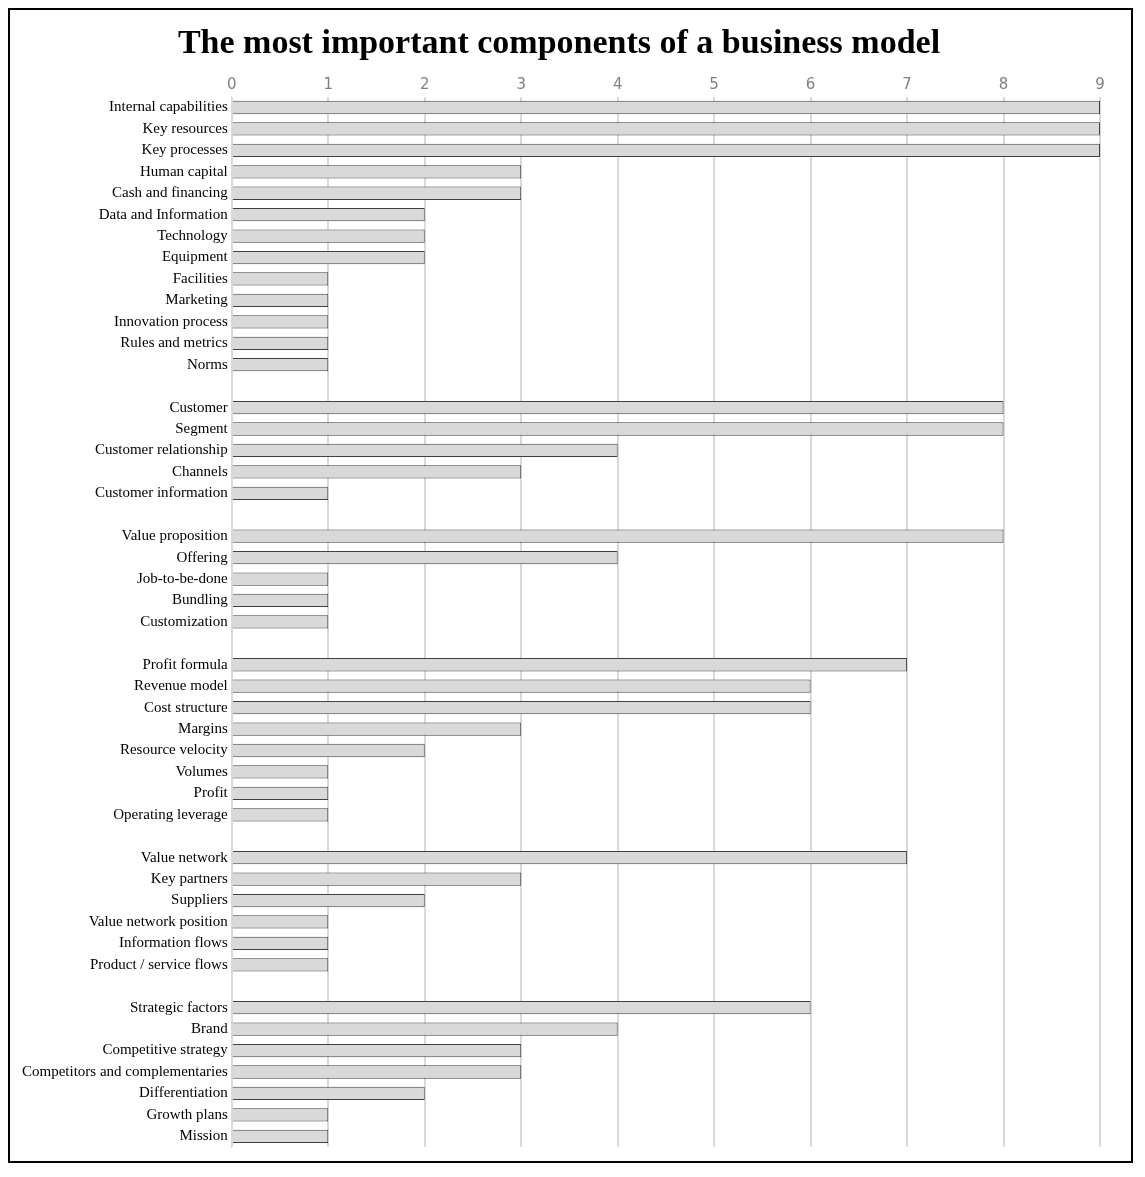 This screenshot has width=1145, height=1177. I want to click on y-tick-label: Revenue model, so click(181, 685).